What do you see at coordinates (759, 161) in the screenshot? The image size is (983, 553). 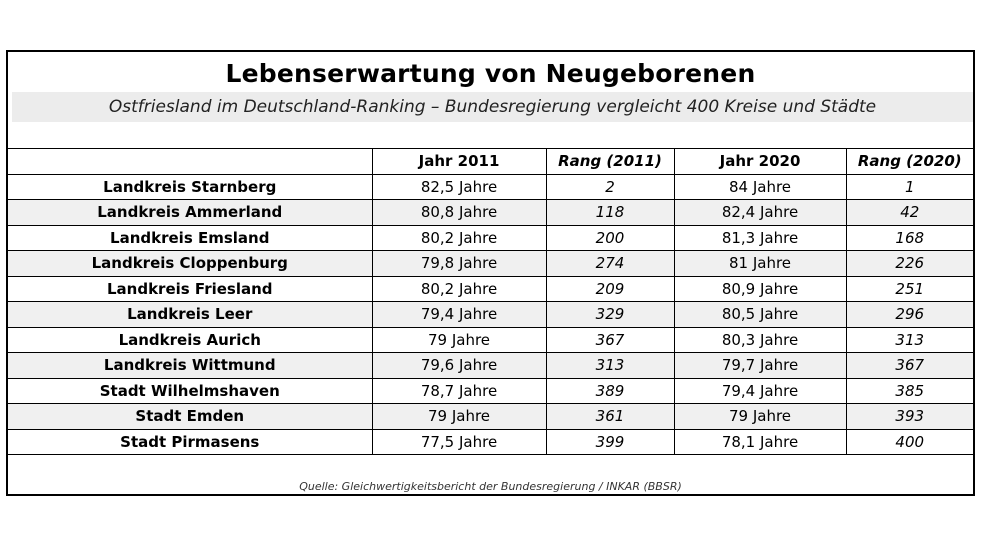 I see `header-year-2020: Jahr 2020` at bounding box center [759, 161].